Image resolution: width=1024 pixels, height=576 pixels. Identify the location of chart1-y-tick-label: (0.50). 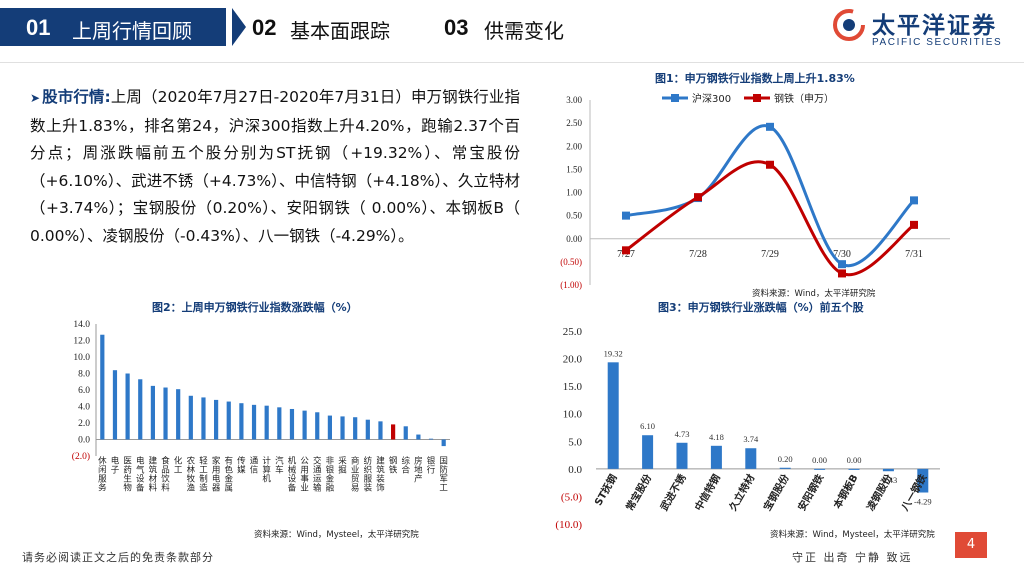
(571, 262).